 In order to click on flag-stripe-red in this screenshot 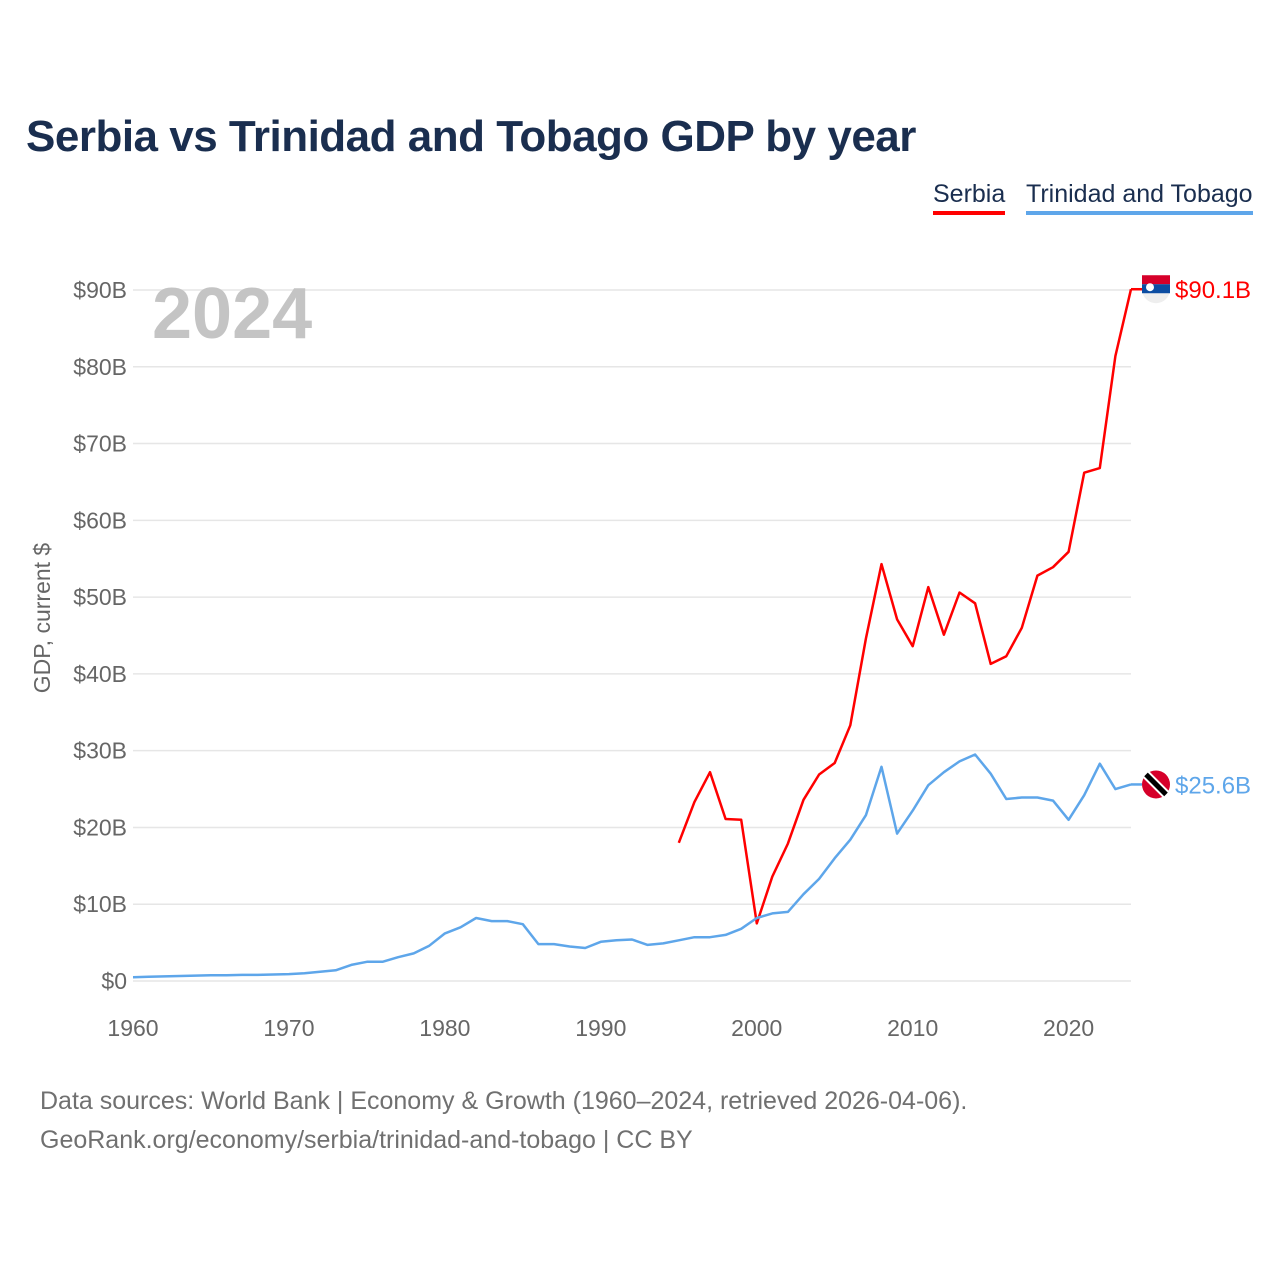, I will do `click(1156, 280)`.